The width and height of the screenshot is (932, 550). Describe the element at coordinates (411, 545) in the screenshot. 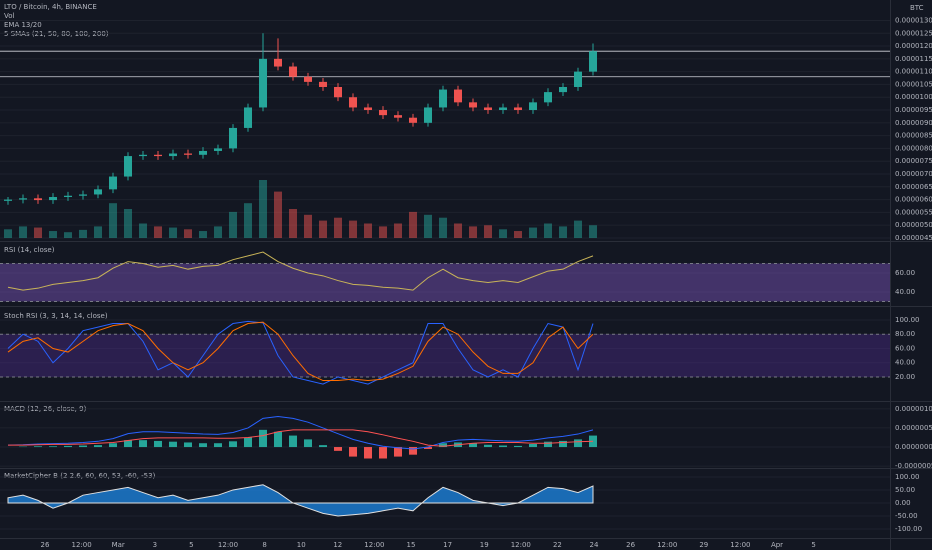

I see `x-tick-label: 15` at that location.